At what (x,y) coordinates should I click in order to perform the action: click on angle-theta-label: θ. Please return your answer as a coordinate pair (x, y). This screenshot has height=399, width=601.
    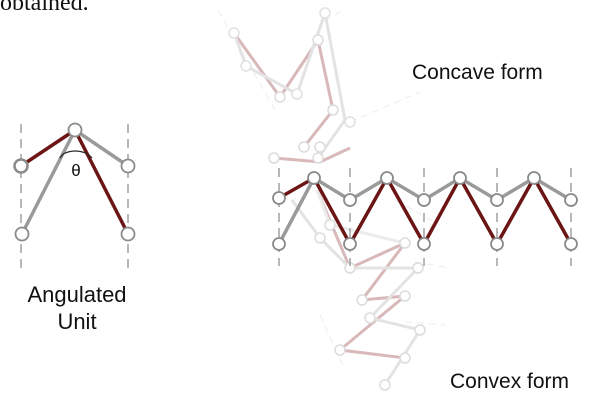
    Looking at the image, I should click on (75, 170).